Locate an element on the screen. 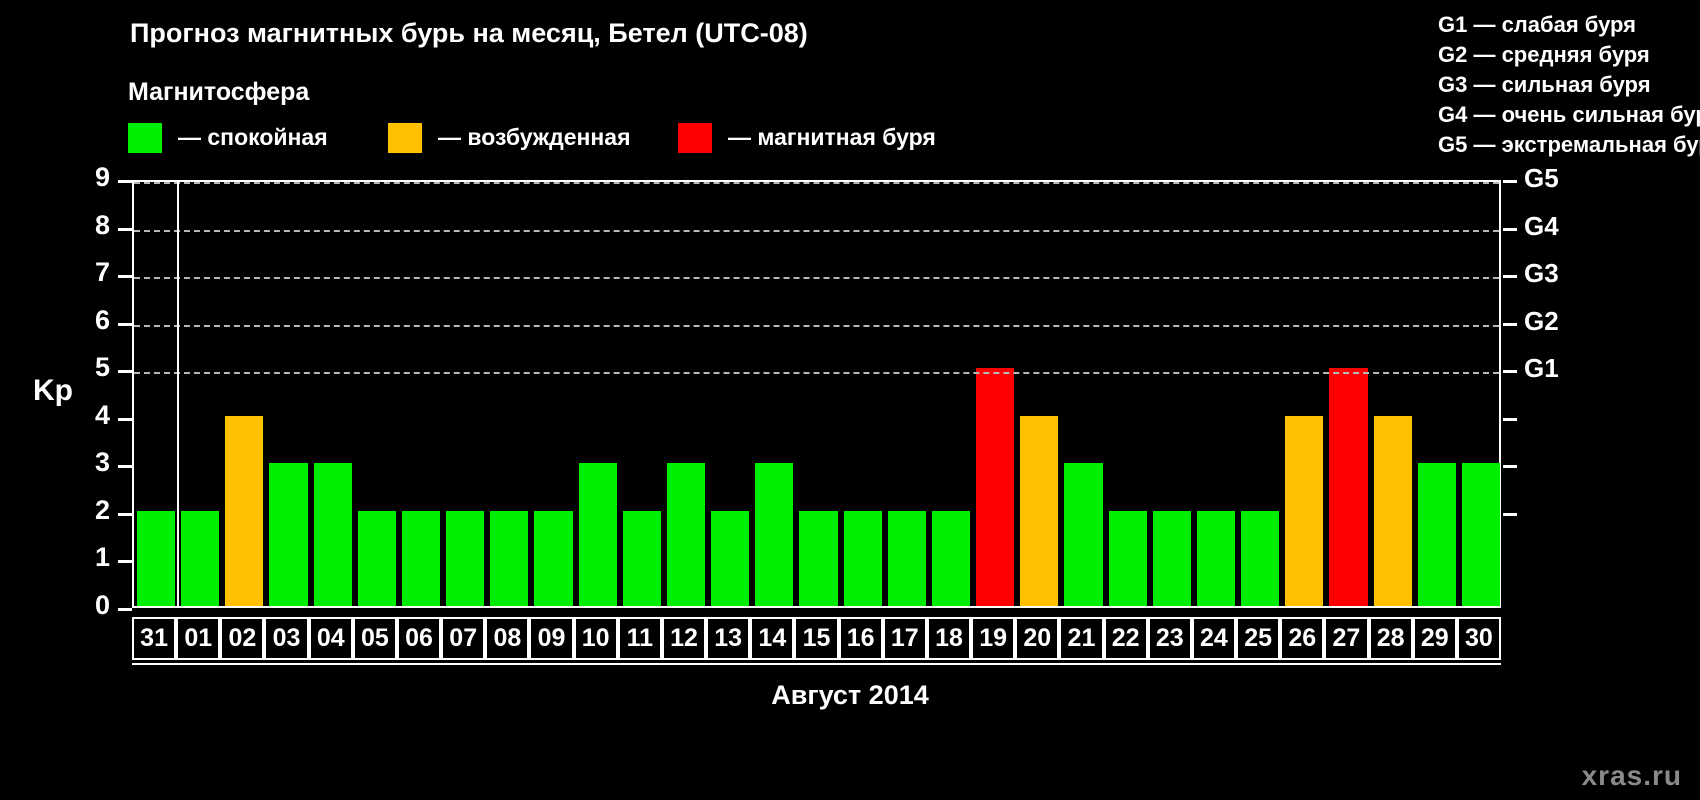 Image resolution: width=1700 pixels, height=800 pixels. g-tick-label-G4: G4 is located at coordinates (1541, 225).